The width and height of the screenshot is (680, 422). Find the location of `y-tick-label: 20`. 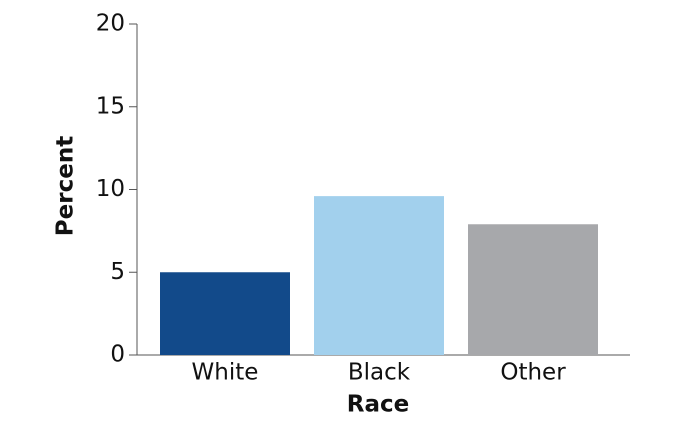

y-tick-label: 20 is located at coordinates (110, 24).